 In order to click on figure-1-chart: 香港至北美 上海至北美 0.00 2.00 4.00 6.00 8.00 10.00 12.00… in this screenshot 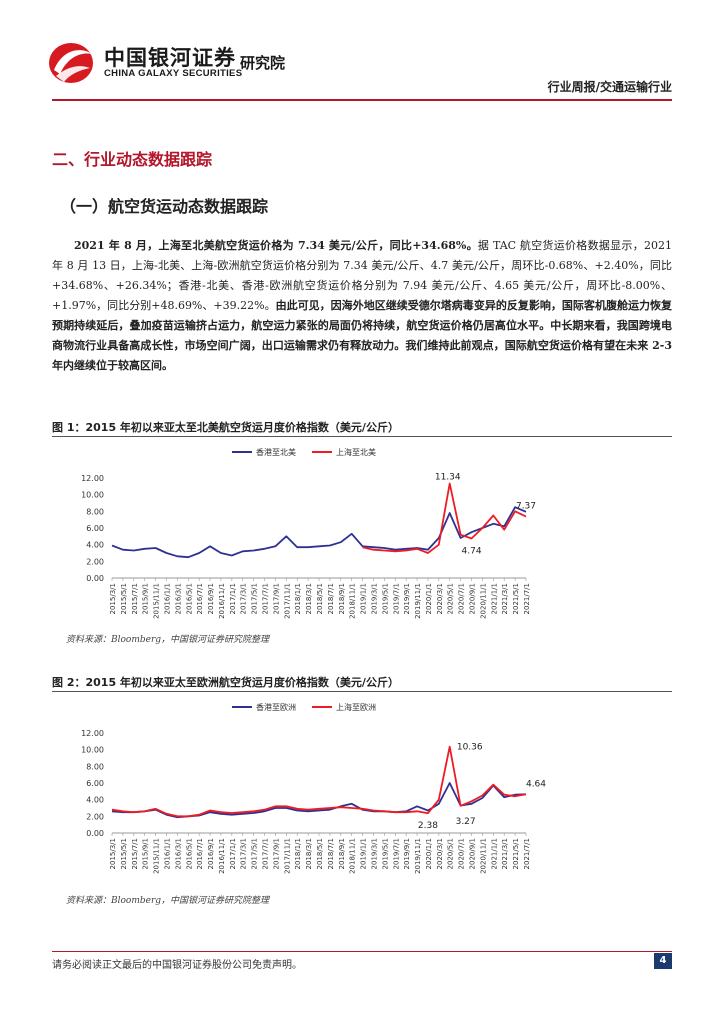, I will do `click(308, 533)`.